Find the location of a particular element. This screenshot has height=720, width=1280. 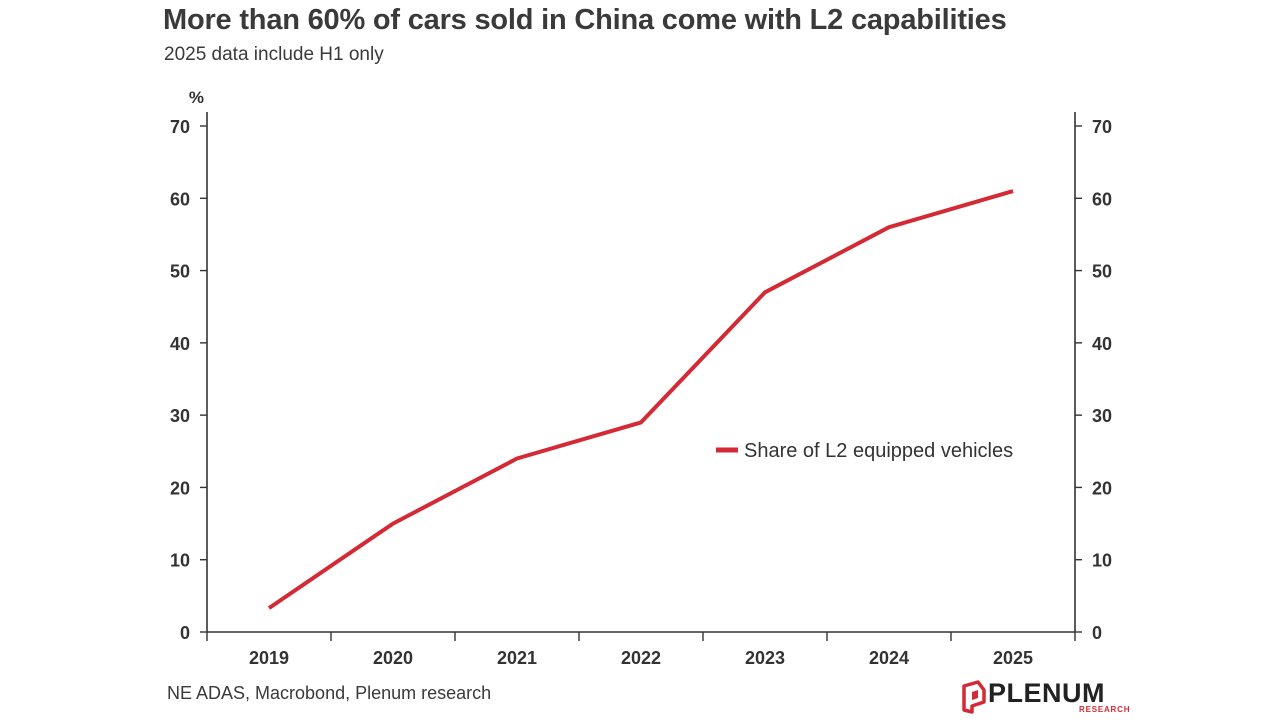

x-tick-label: 2019 is located at coordinates (269, 658).